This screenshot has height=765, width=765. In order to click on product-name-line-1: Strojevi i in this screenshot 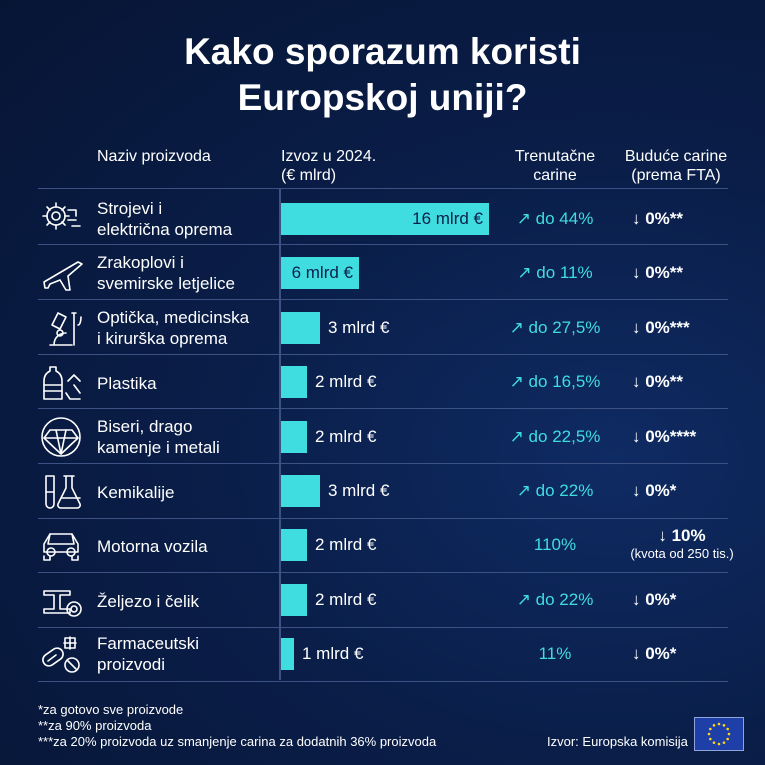, I will do `click(130, 208)`.